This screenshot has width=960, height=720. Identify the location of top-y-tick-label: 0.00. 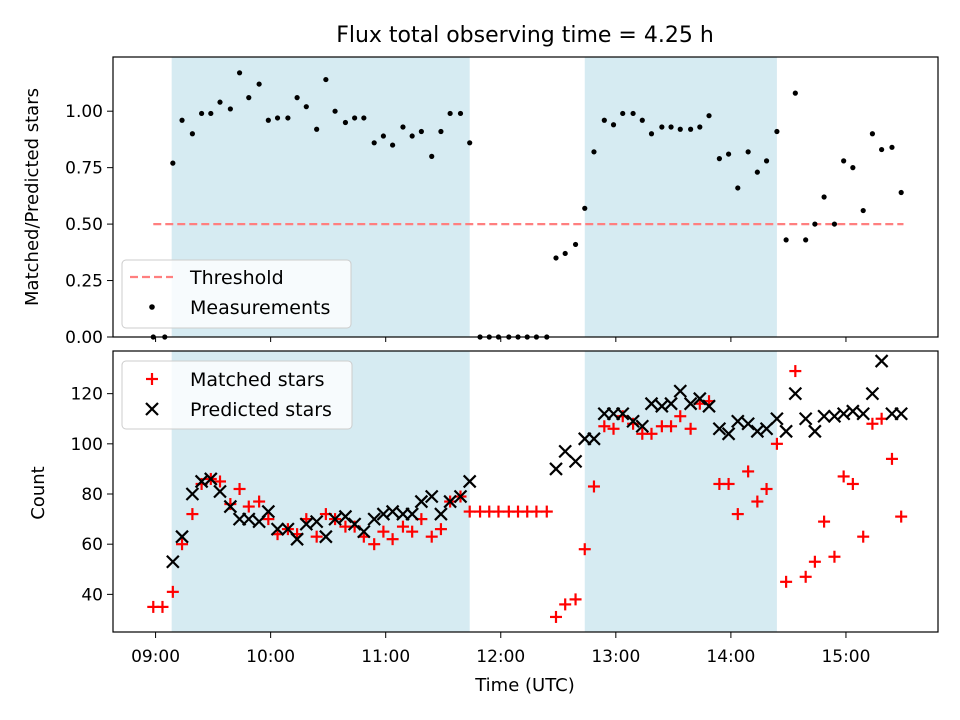
(84, 338).